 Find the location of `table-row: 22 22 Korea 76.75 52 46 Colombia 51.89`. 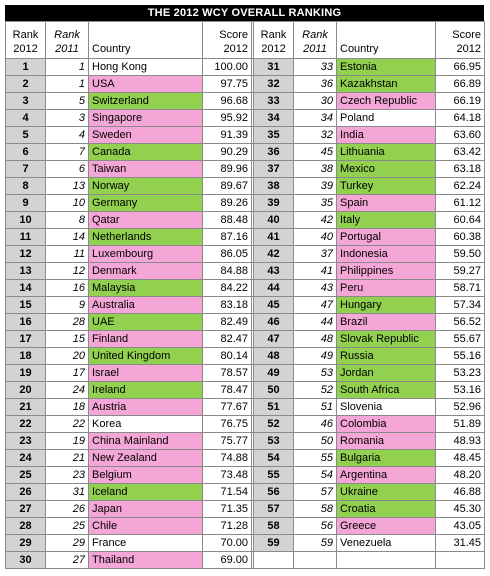

table-row: 22 22 Korea 76.75 52 46 Colombia 51.89 is located at coordinates (245, 424).